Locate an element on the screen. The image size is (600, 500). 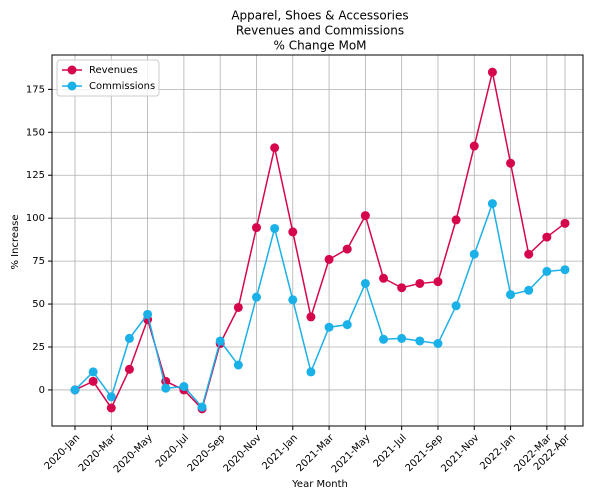
x-tick-label: 2021-Sep is located at coordinates (425, 453).